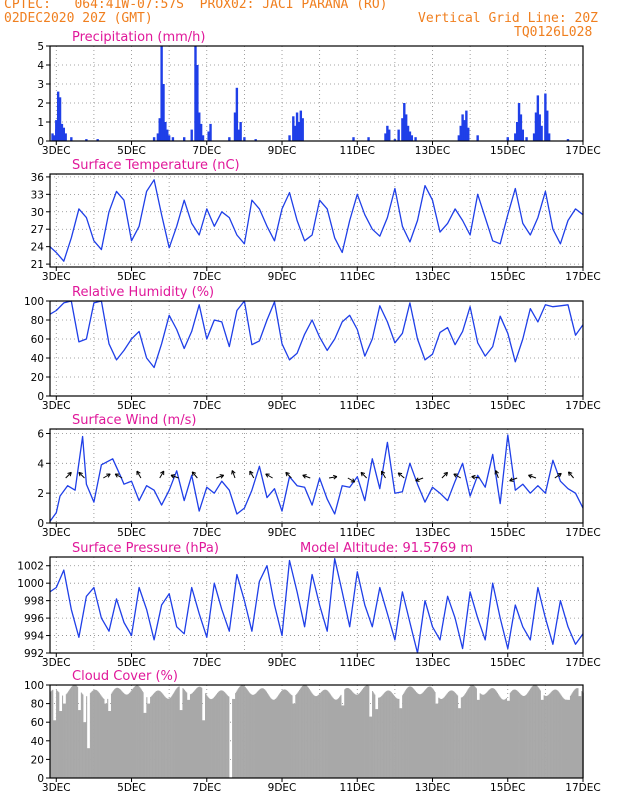 This screenshot has width=618, height=800. Describe the element at coordinates (37, 230) in the screenshot. I see `y-tick-label: 27` at that location.